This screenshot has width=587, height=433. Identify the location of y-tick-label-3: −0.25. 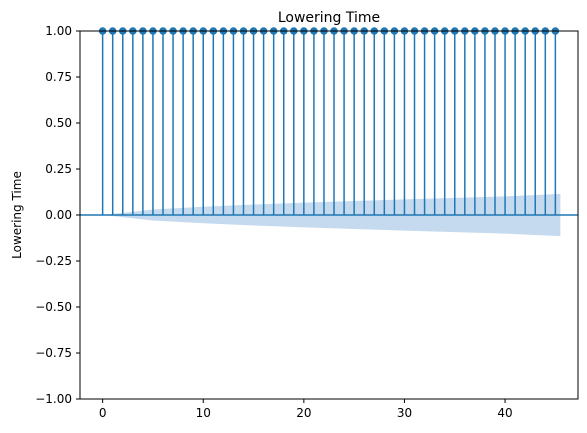
(53, 261).